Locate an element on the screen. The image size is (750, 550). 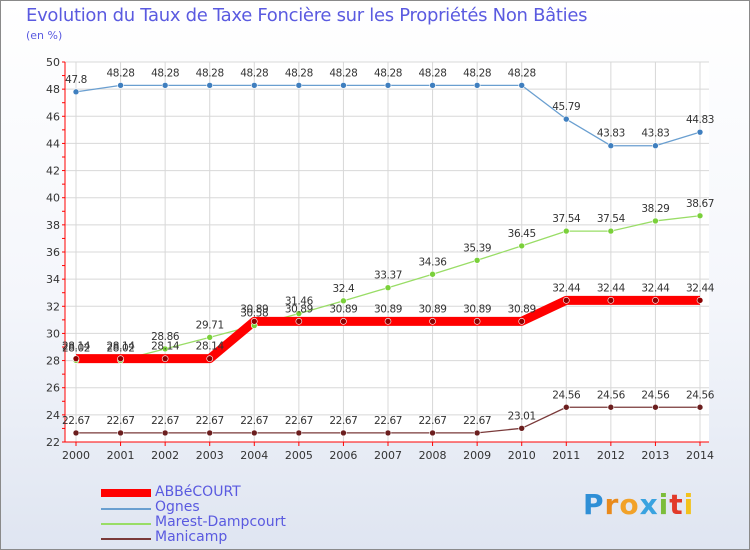
y-tick-label: 50 is located at coordinates (53, 62).